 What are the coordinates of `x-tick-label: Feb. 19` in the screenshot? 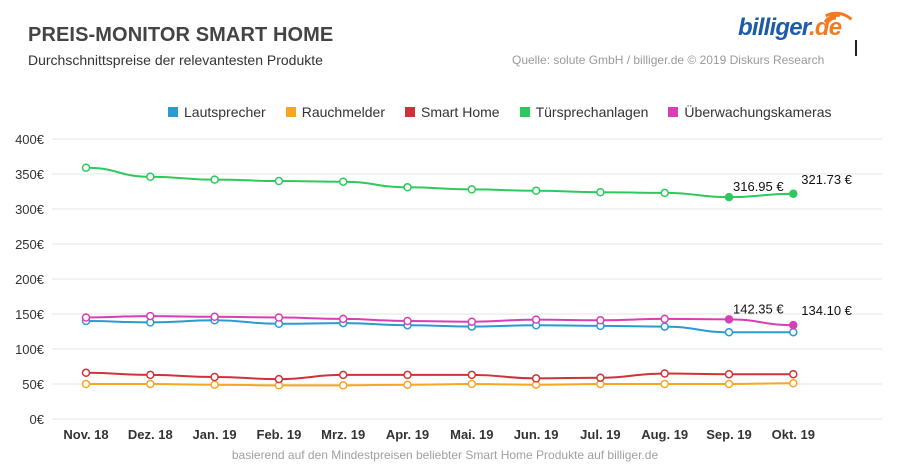 It's located at (279, 434).